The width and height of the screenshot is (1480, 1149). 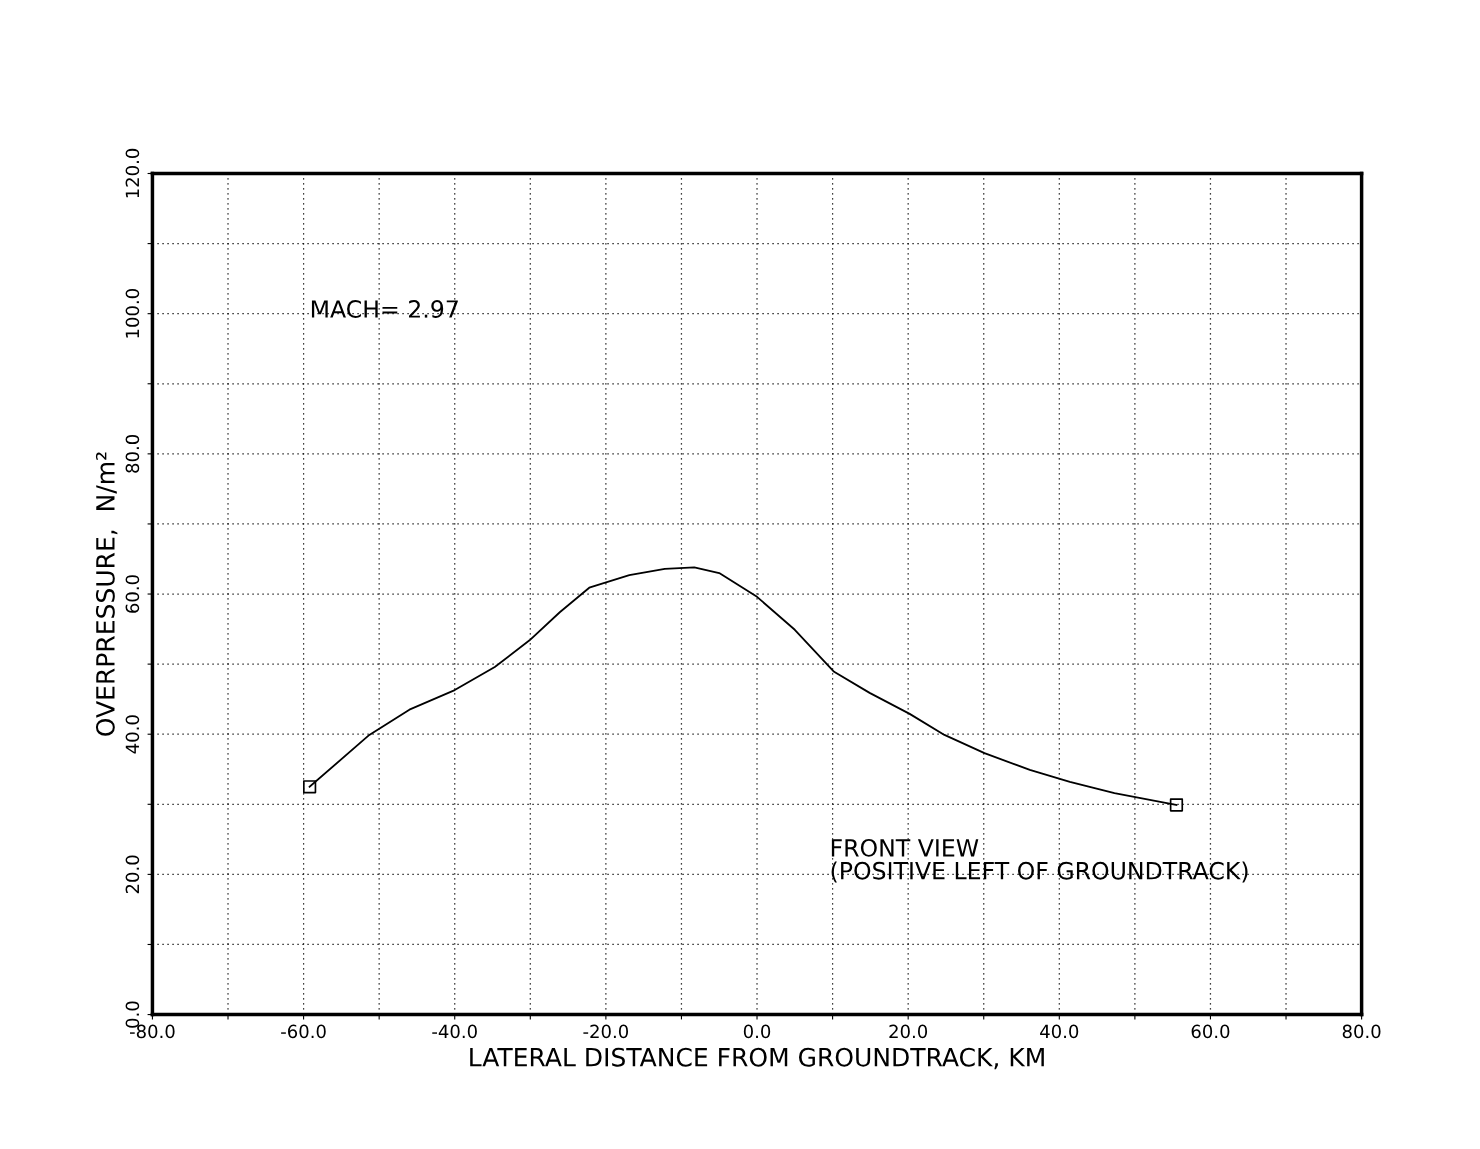 What do you see at coordinates (132, 453) in the screenshot?
I see `y-tick-label: 80.0` at bounding box center [132, 453].